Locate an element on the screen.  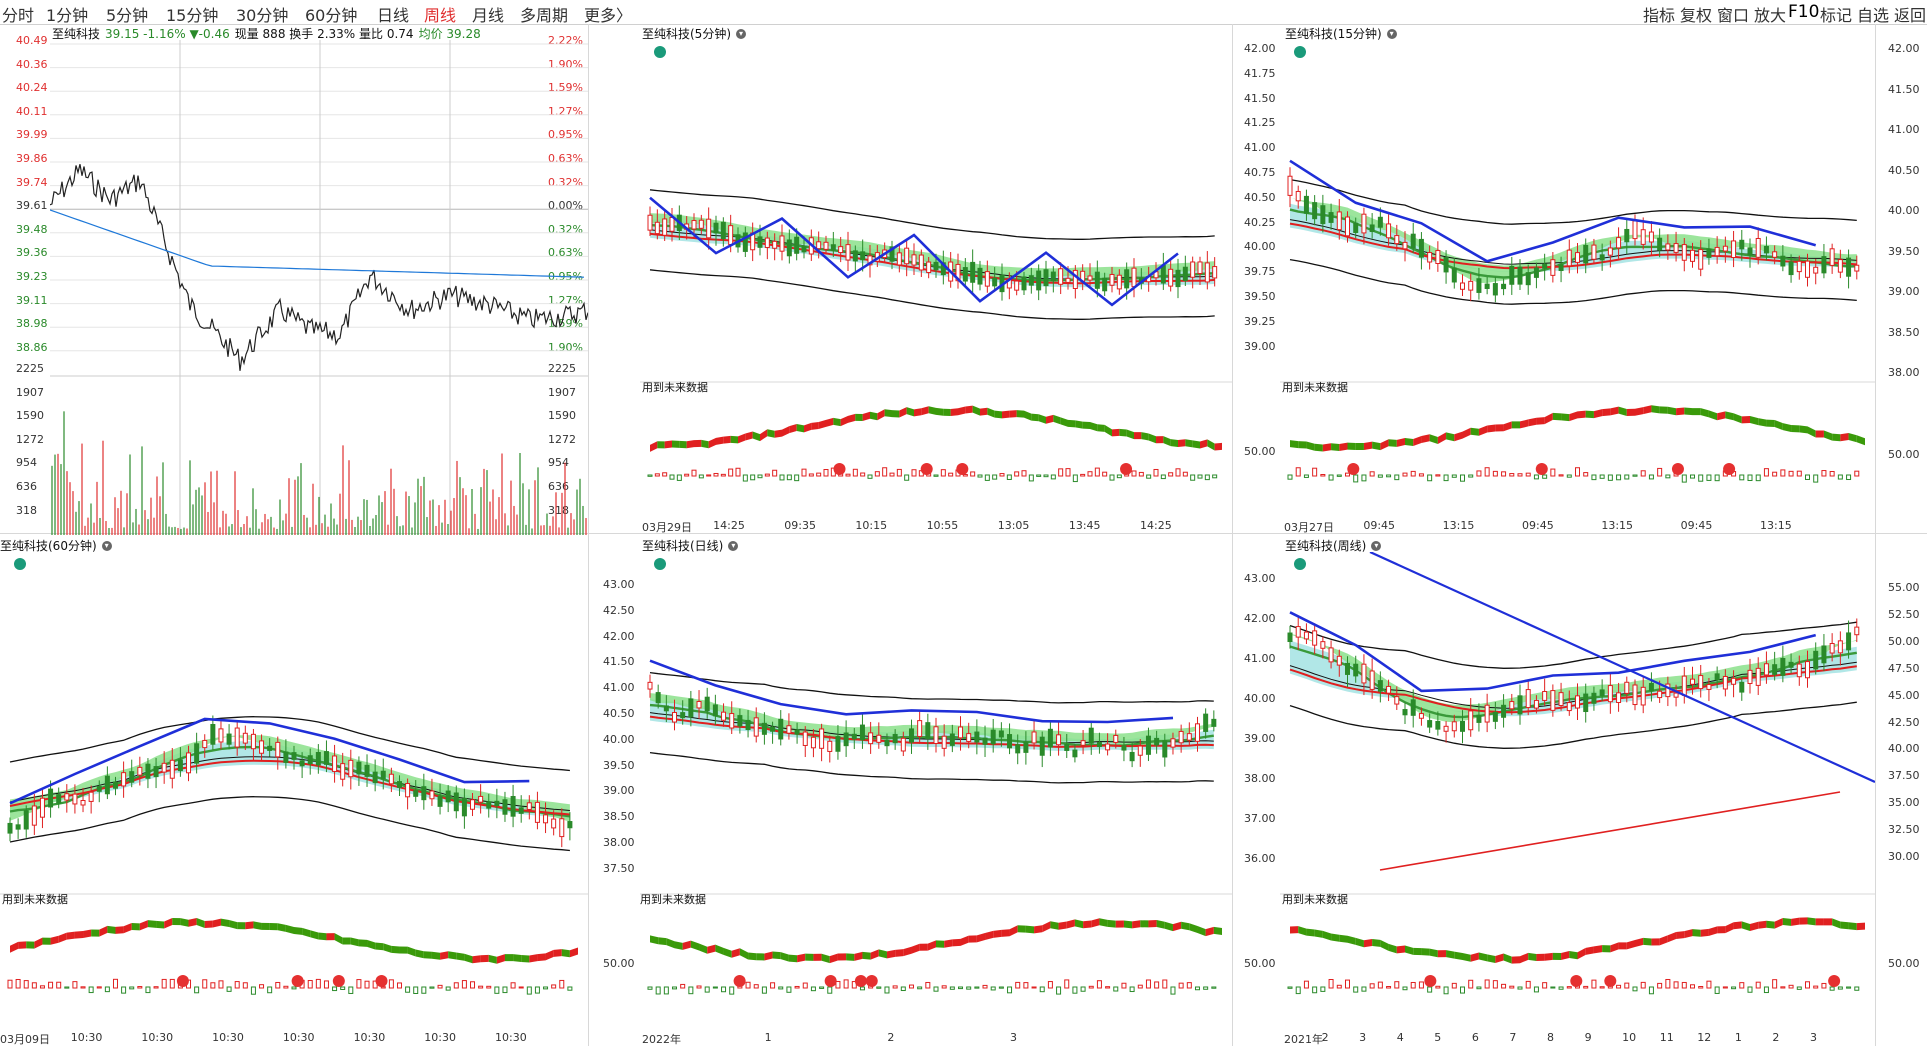
pweek-chart is located at coordinates (1577, 799).